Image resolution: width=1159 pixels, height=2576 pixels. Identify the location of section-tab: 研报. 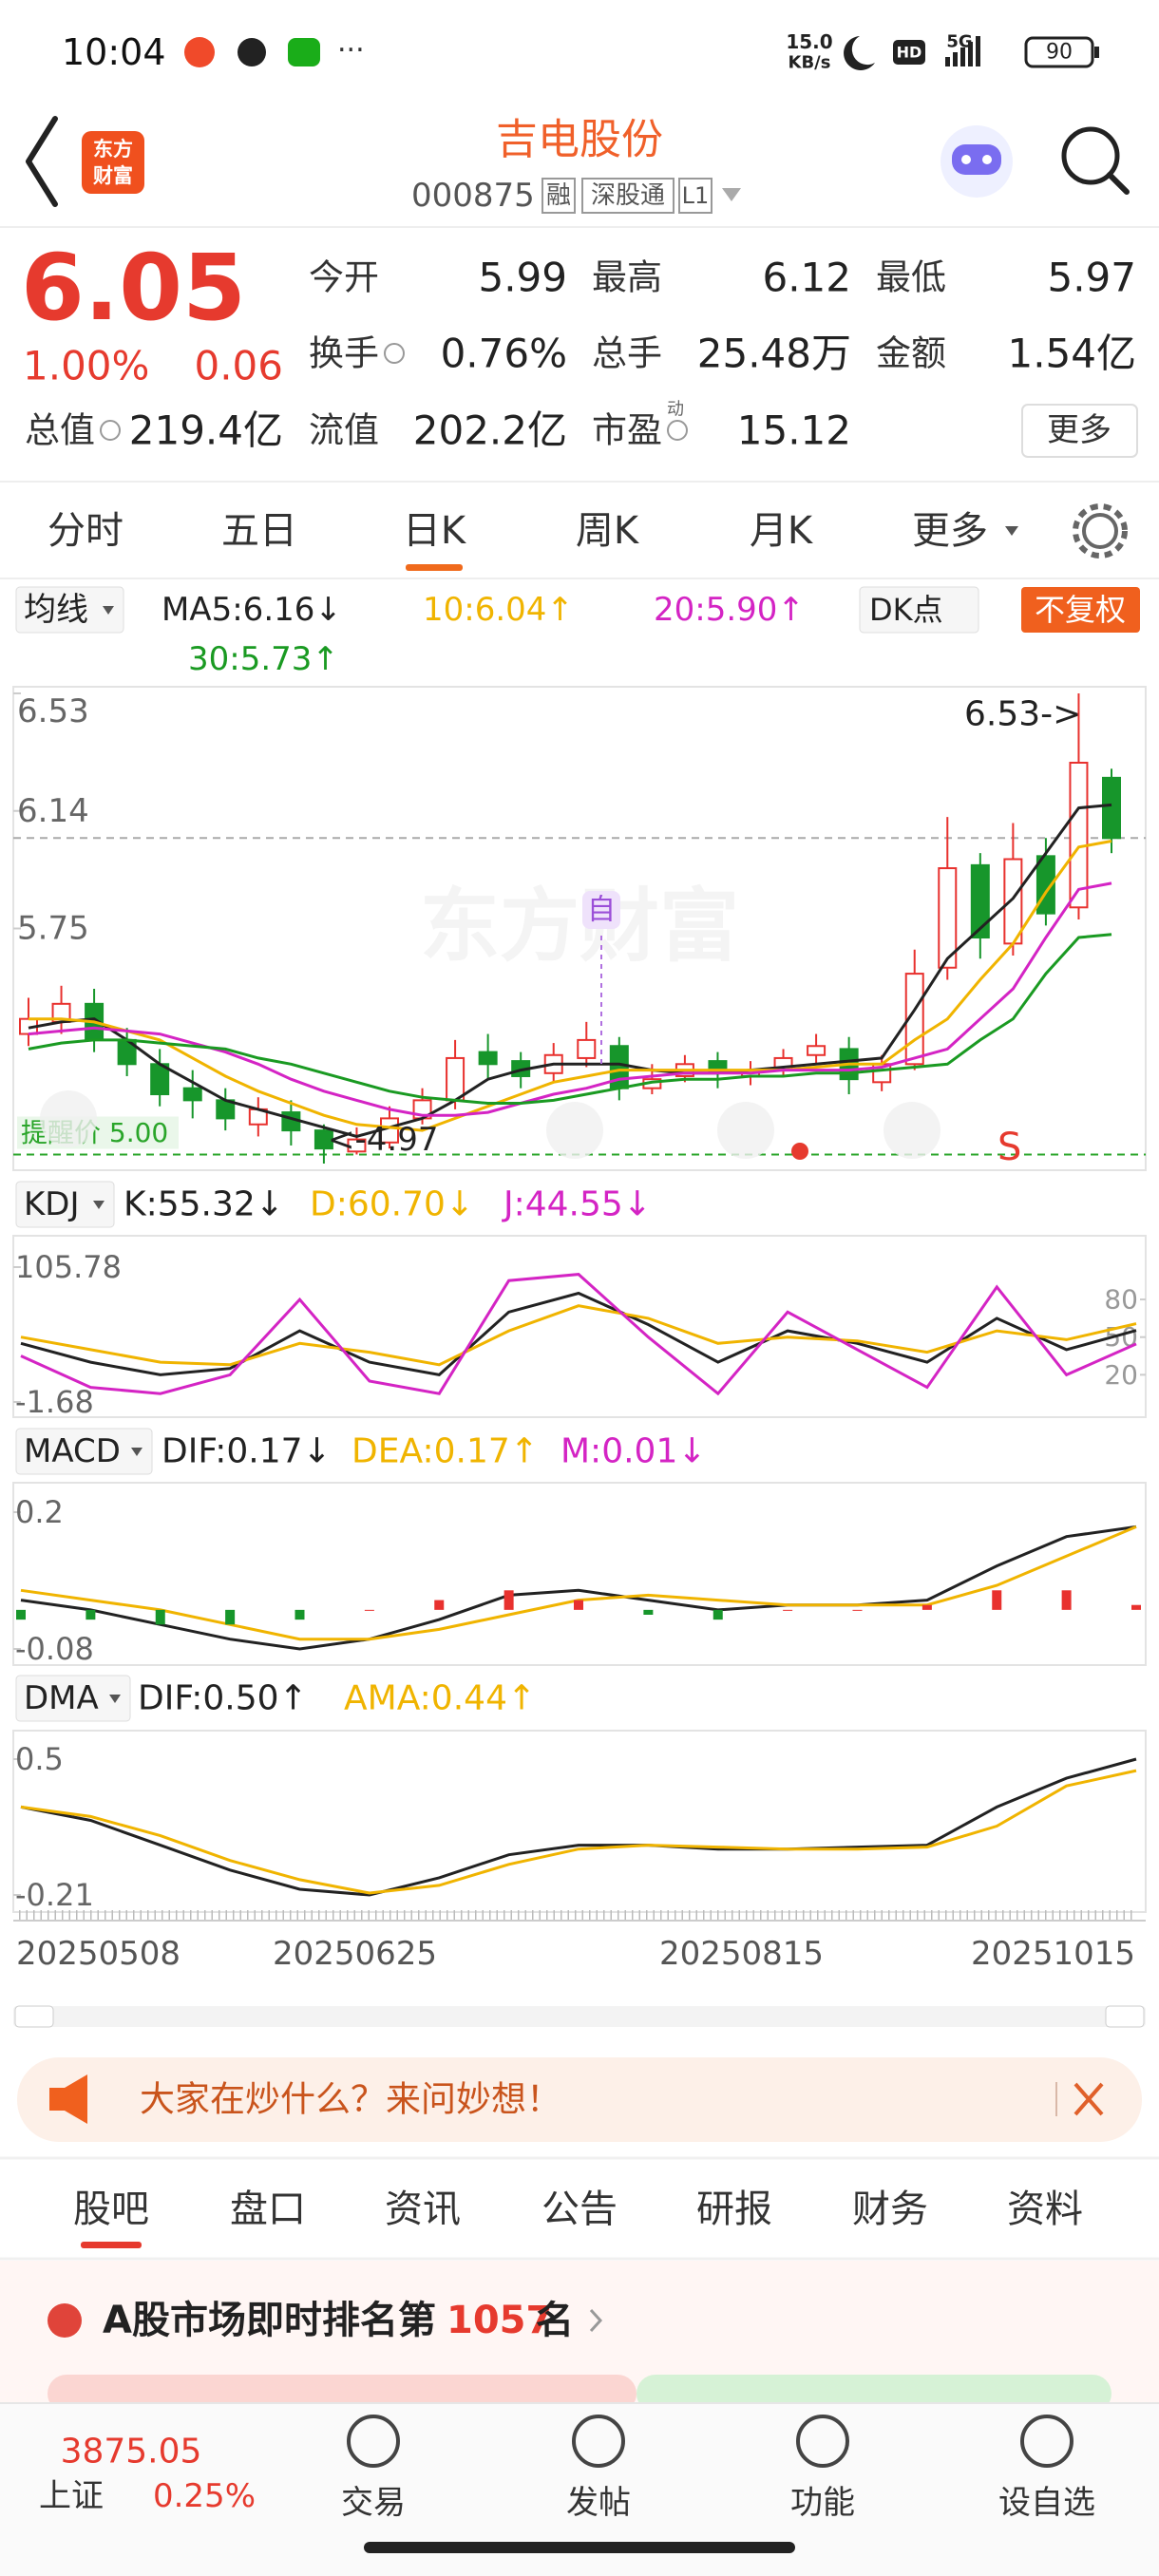
(734, 2209).